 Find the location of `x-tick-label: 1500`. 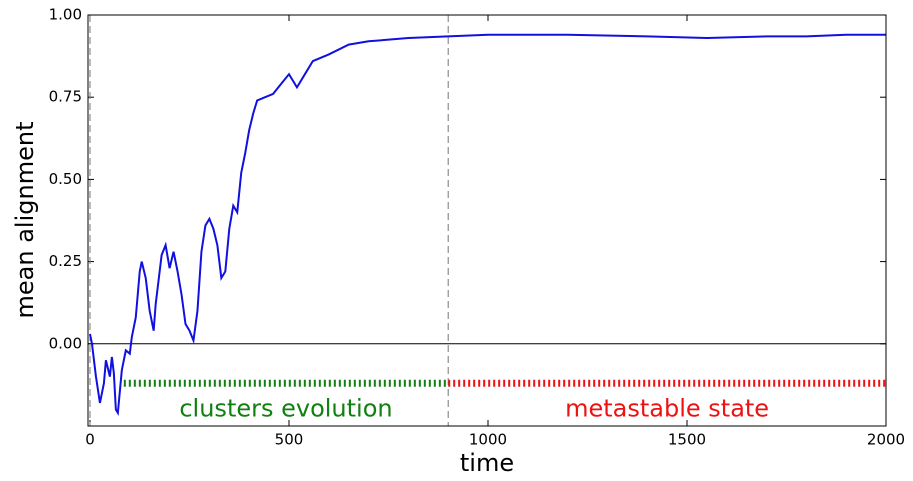

x-tick-label: 1500 is located at coordinates (687, 440).